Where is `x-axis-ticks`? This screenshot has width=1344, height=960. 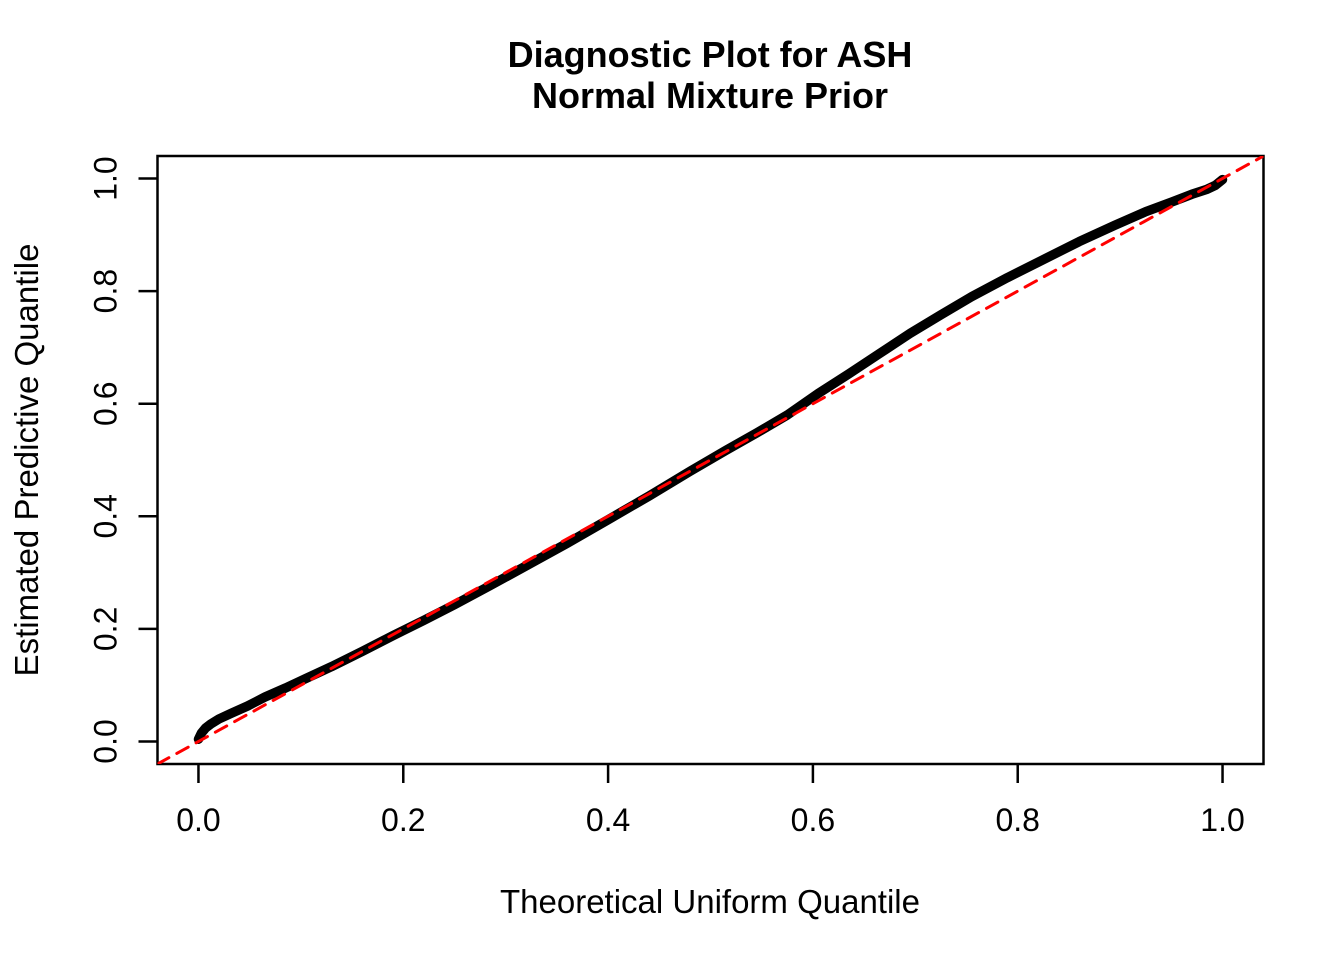 x-axis-ticks is located at coordinates (710, 773).